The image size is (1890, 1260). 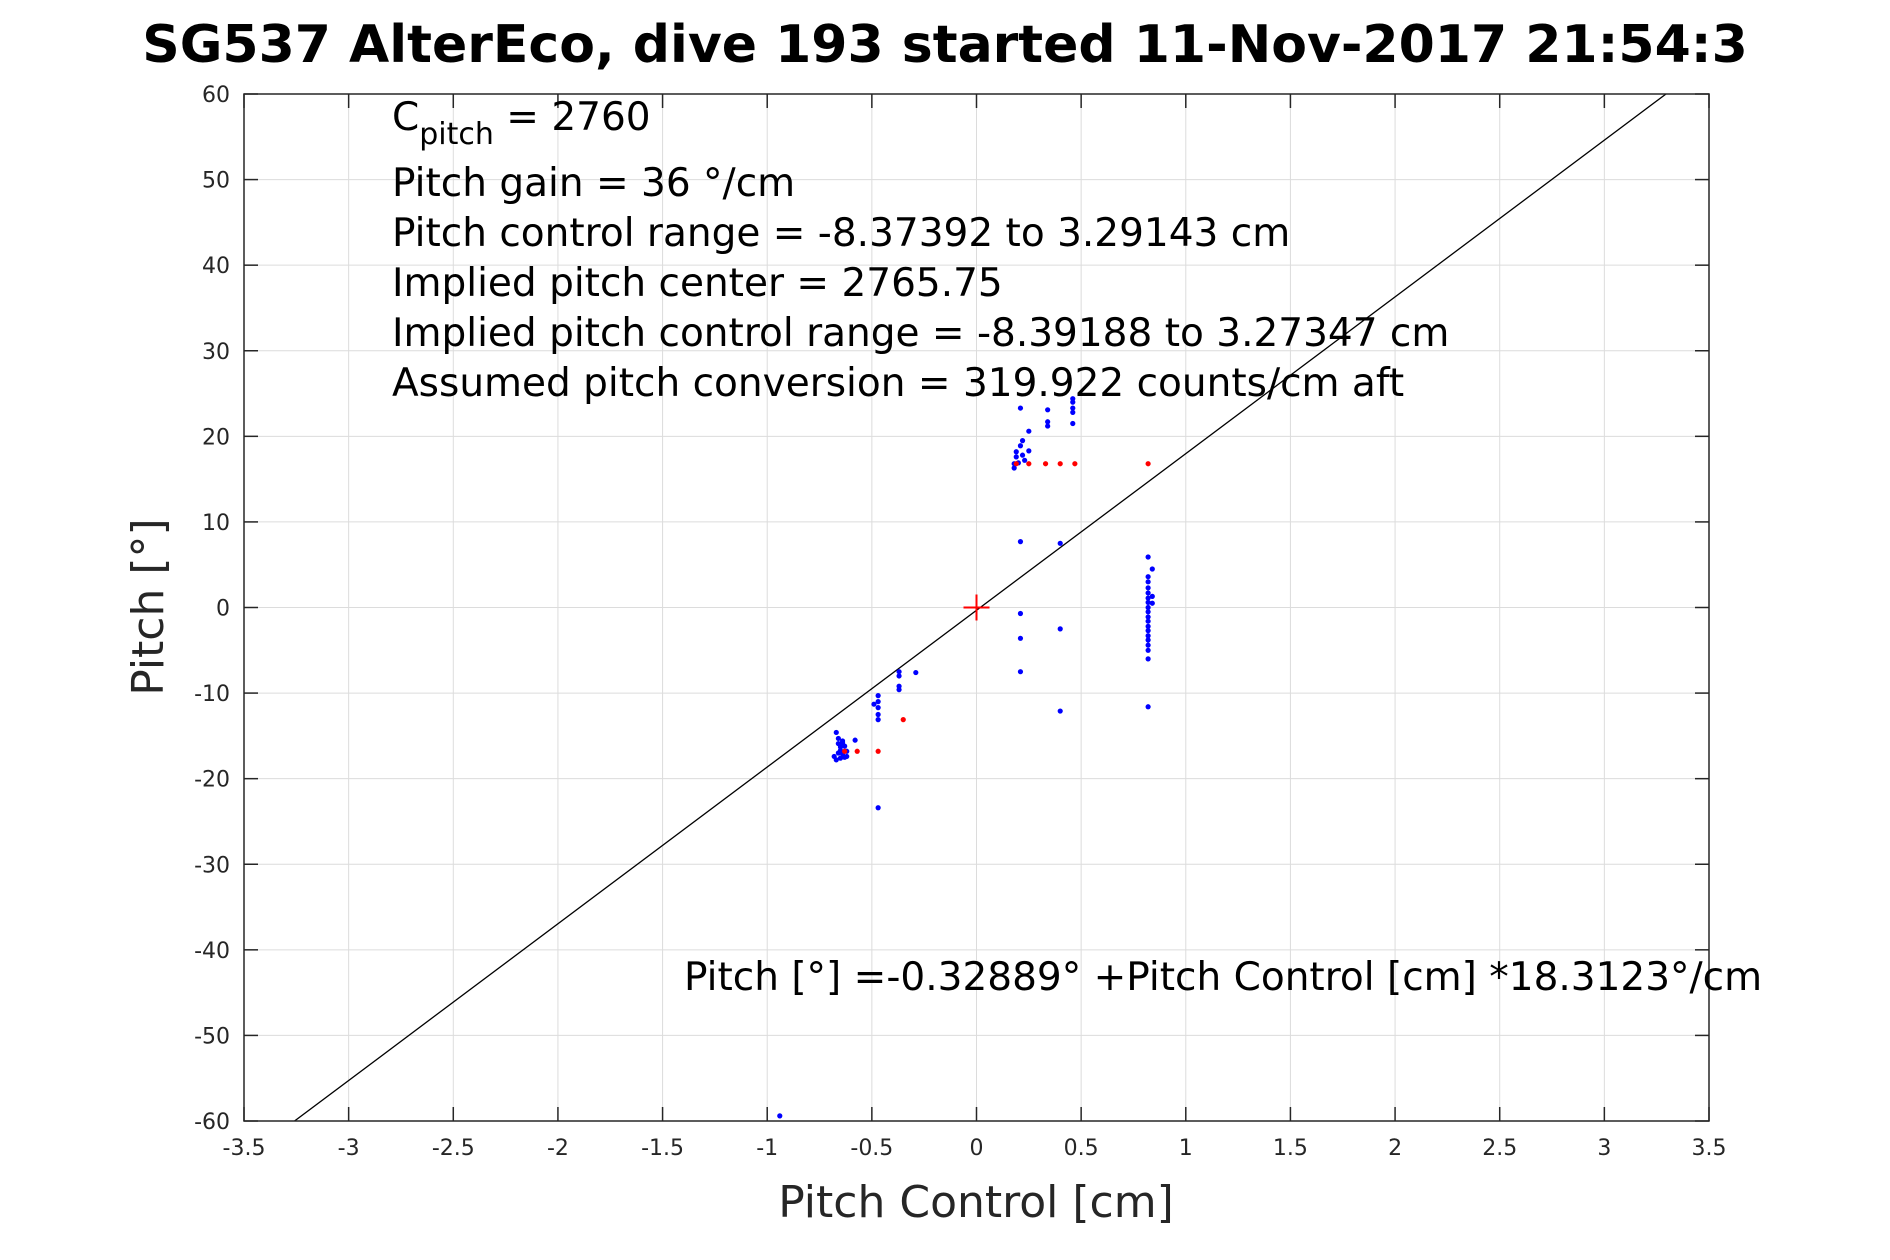 I want to click on x-tick-label: 1, so click(x=1186, y=1148).